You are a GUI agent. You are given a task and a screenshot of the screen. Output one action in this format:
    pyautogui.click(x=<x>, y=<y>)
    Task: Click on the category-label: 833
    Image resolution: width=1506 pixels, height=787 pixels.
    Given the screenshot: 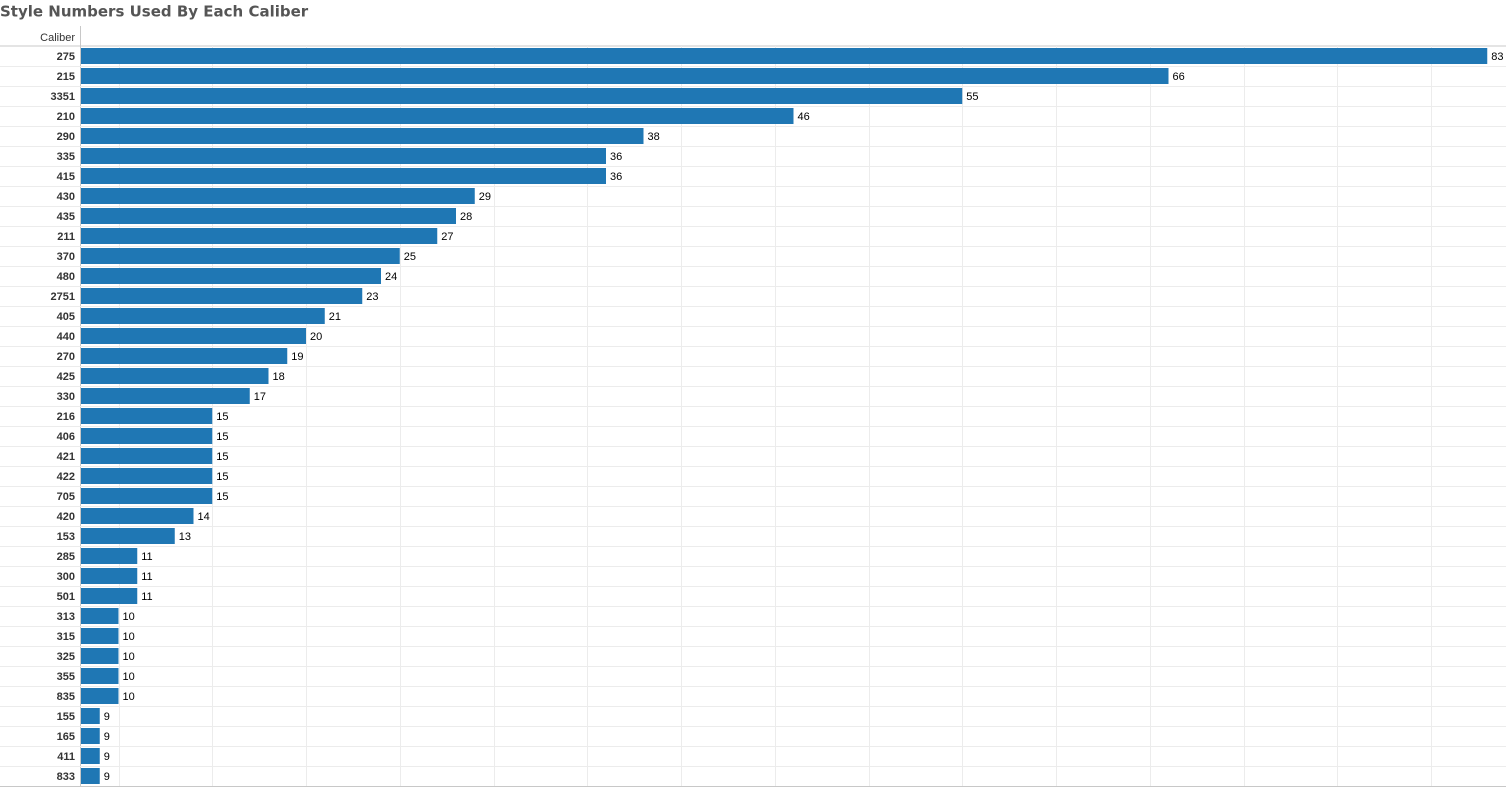 What is the action you would take?
    pyautogui.click(x=66, y=777)
    